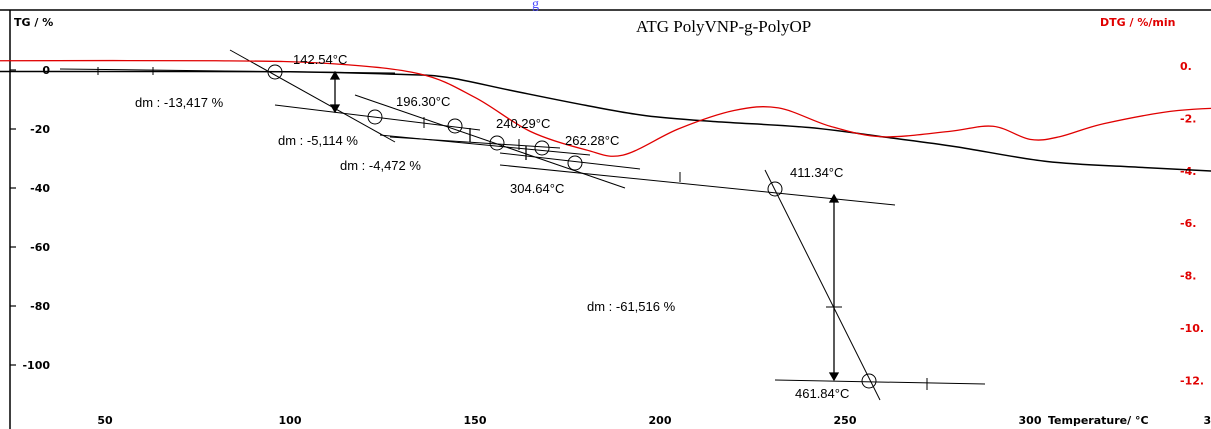  What do you see at coordinates (33, 22) in the screenshot?
I see `y-axis-title: TG / %` at bounding box center [33, 22].